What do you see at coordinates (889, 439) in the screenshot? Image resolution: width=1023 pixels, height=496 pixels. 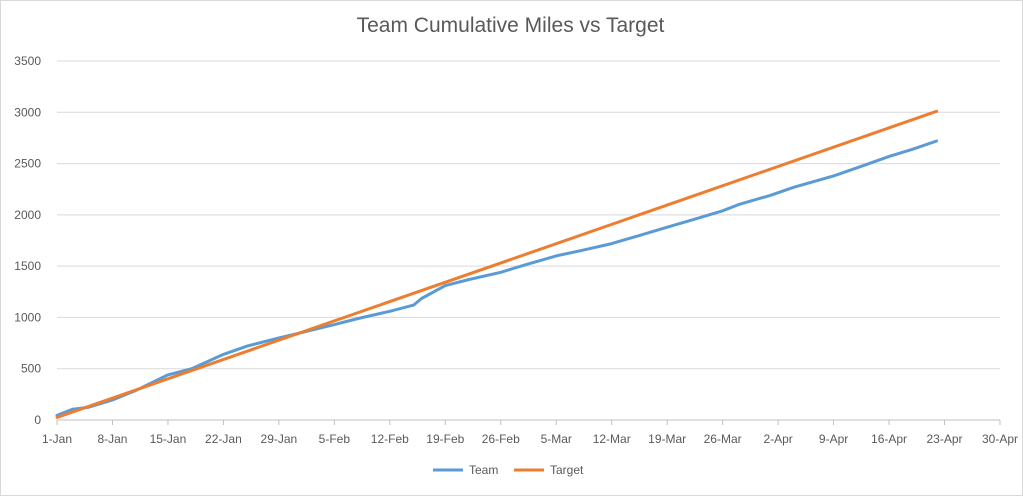 I see `x-tick-label: 16-Apr` at bounding box center [889, 439].